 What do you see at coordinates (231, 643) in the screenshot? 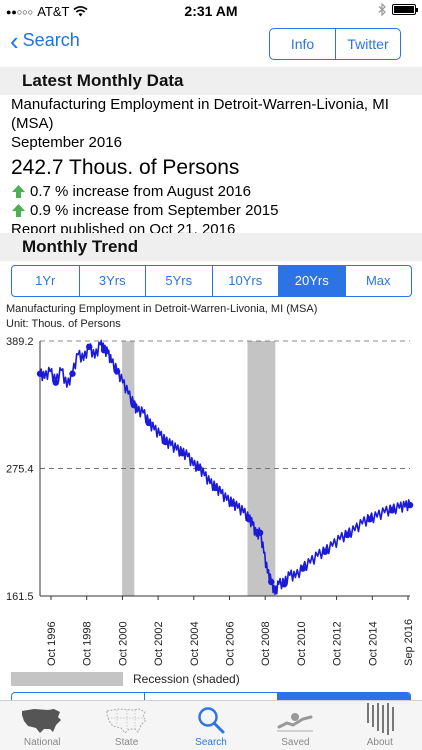
I see `x-tick-label: Oct 2006` at bounding box center [231, 643].